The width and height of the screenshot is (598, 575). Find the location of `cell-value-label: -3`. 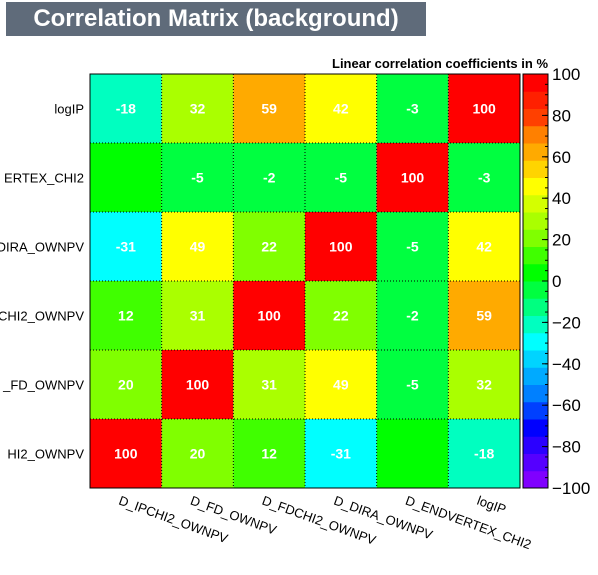

cell-value-label: -3 is located at coordinates (484, 178).